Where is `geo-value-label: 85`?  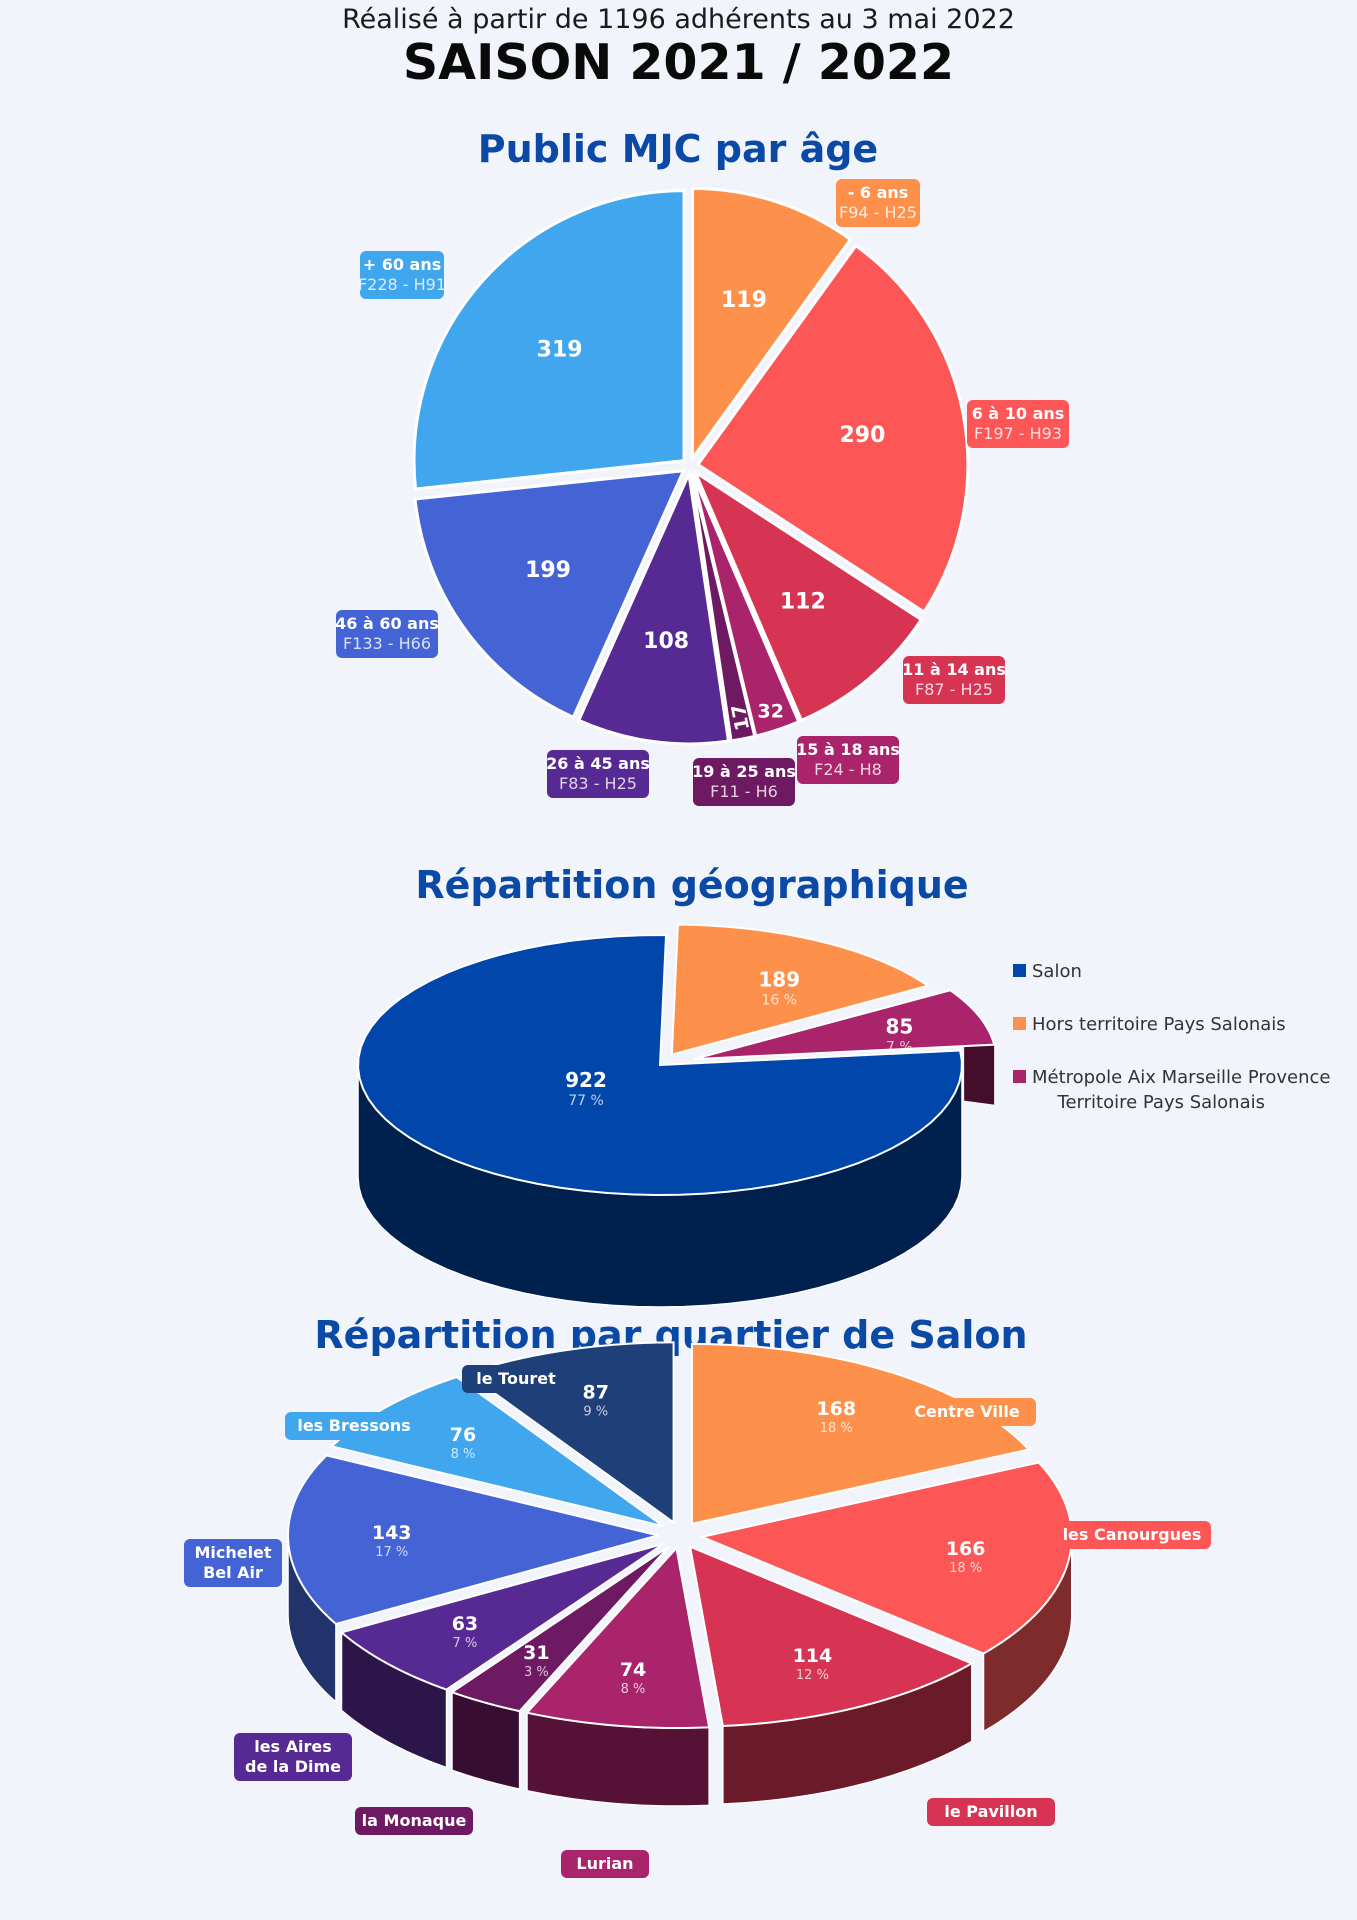 geo-value-label: 85 is located at coordinates (899, 1026).